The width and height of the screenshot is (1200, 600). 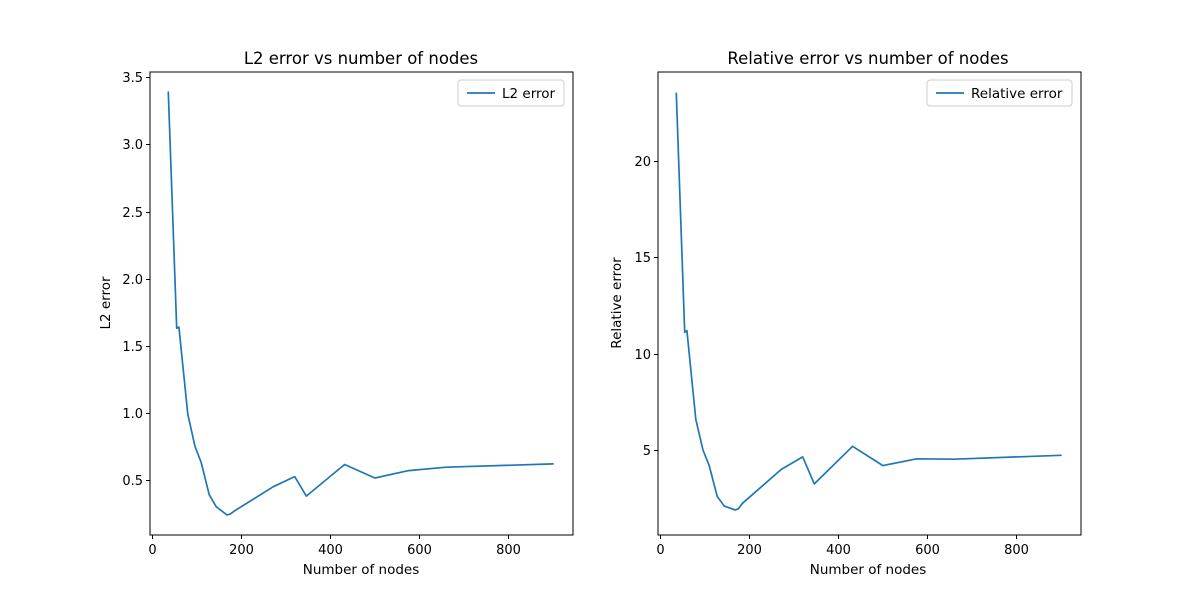 I want to click on y-tick-label: 5, so click(x=647, y=451).